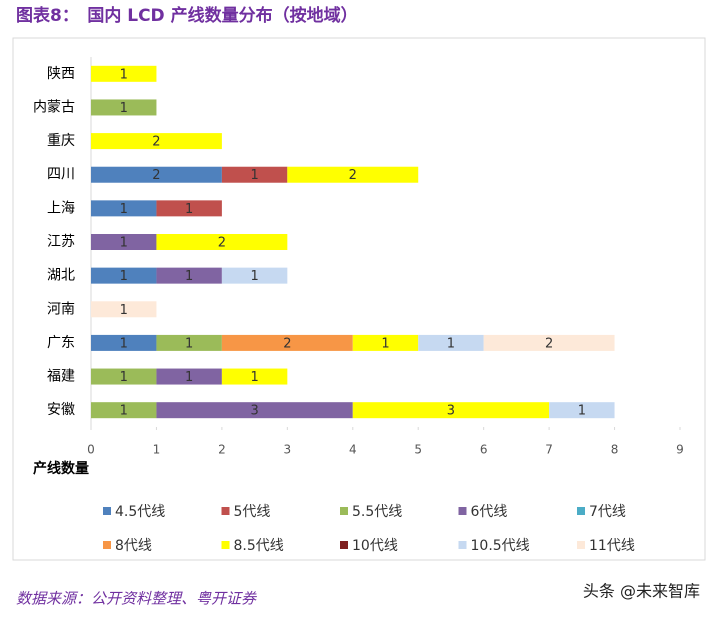 This screenshot has width=715, height=618. Describe the element at coordinates (252, 512) in the screenshot. I see `legend-label: 5代线` at that location.